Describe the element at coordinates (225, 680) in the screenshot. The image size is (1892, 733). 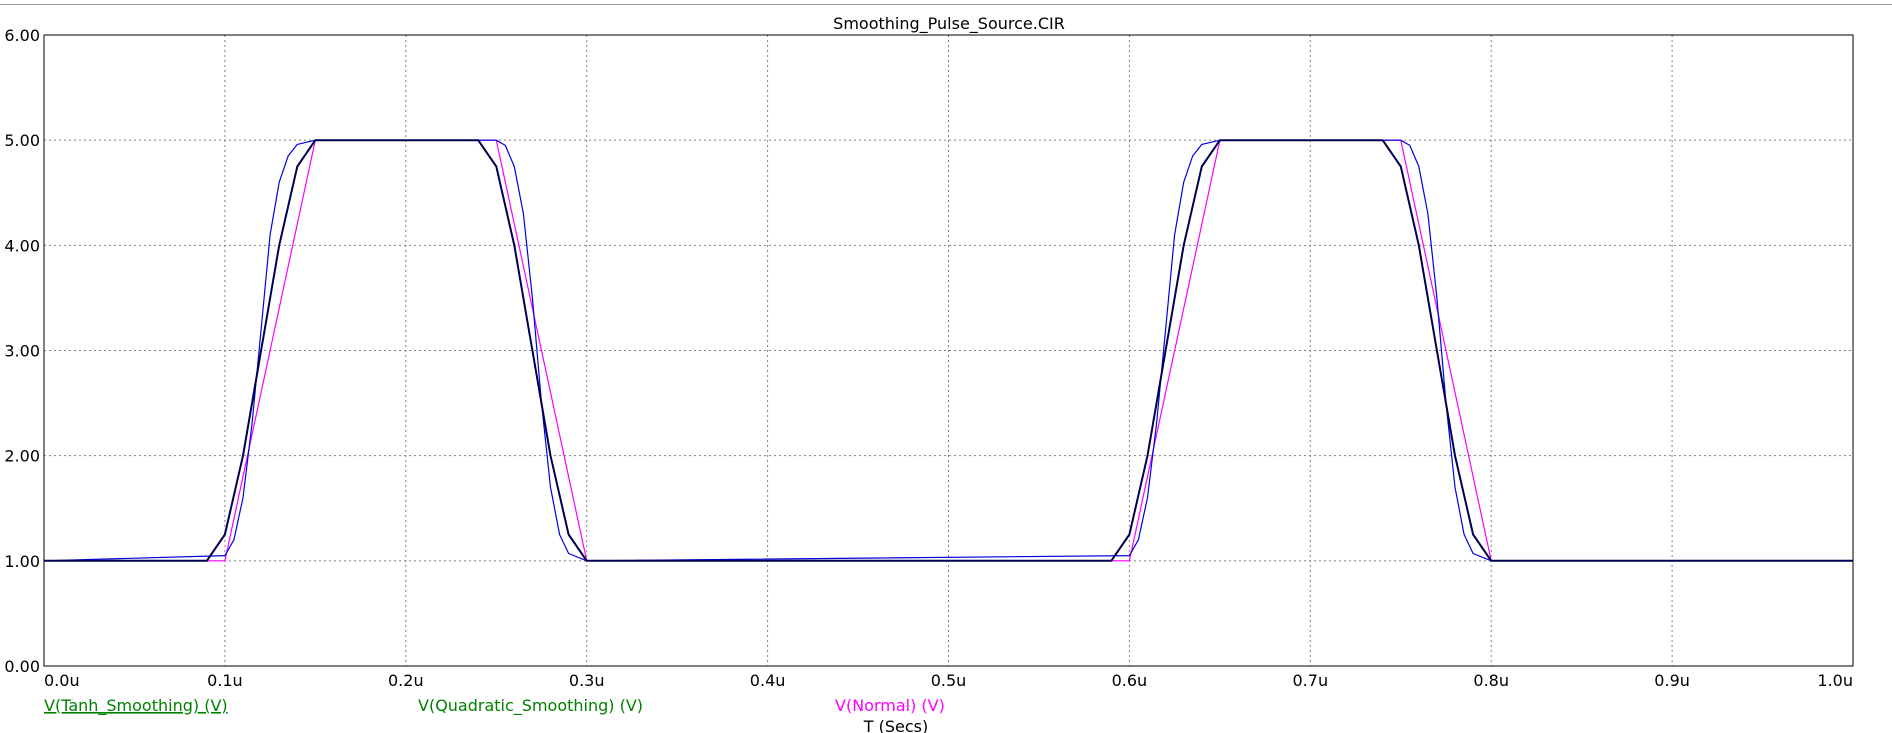
I see `x-tick-label: 0.1u` at that location.